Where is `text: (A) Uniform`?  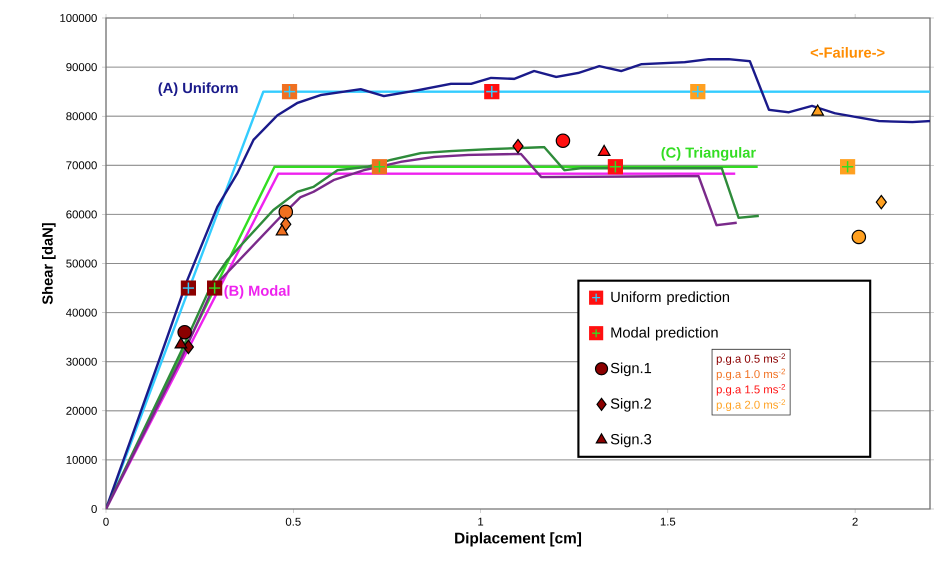 text: (A) Uniform is located at coordinates (198, 89).